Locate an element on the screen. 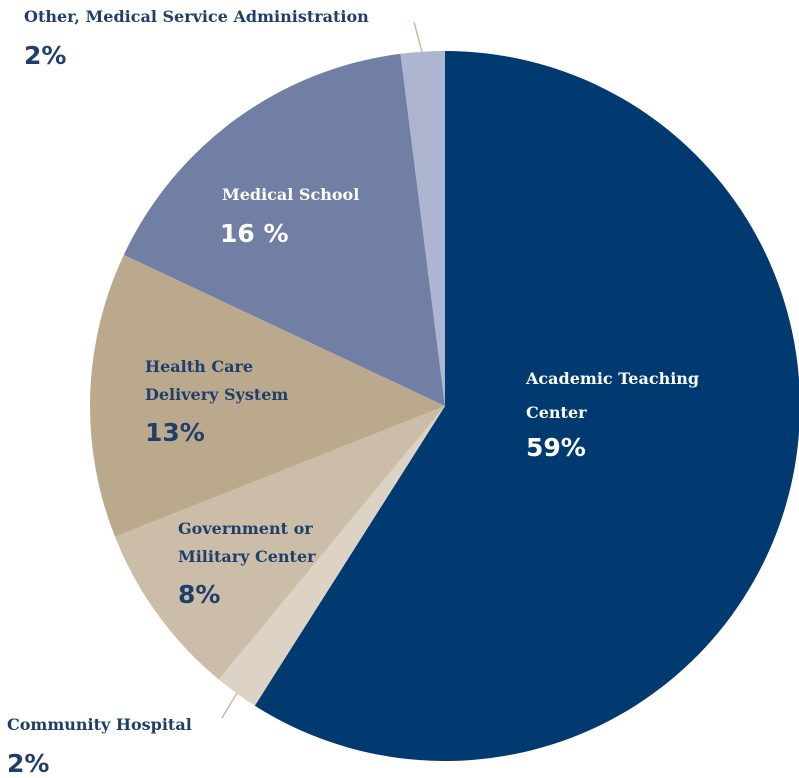 This screenshot has width=799, height=778. slice-value-government-military: 8% is located at coordinates (199, 594).